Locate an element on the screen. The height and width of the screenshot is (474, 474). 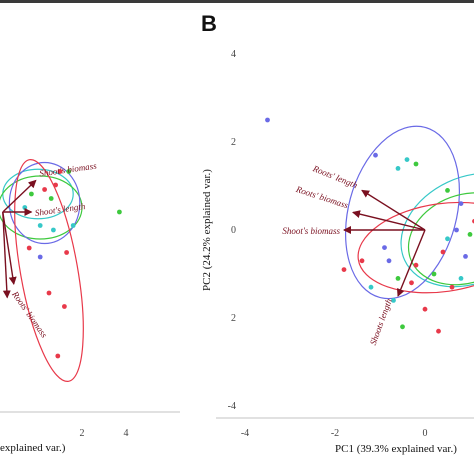
vector-label: Roots' length is located at coordinates (335, 177).